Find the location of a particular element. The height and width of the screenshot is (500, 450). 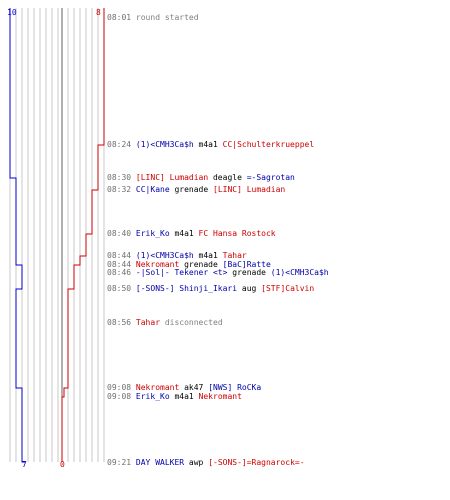

log-timestamp: 09:21 is located at coordinates (119, 462).